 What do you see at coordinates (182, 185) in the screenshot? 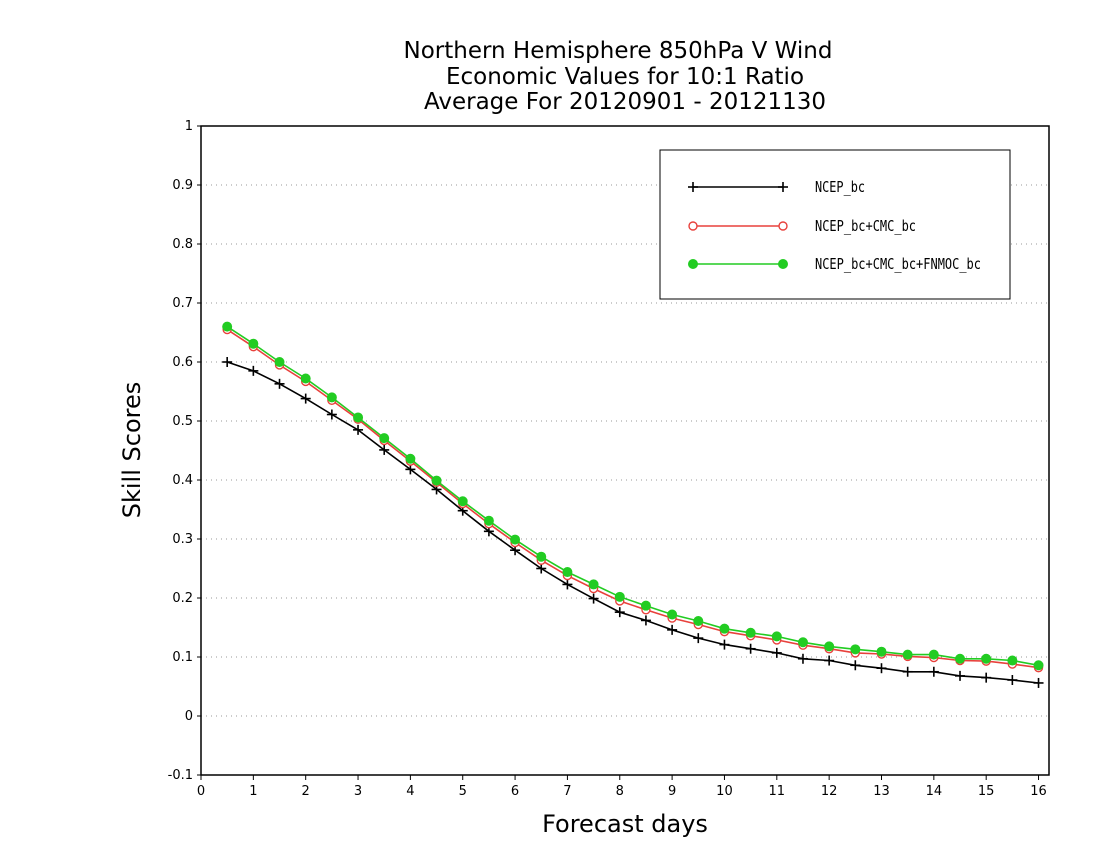
I see `y-tick-label: 0.9` at bounding box center [182, 185].